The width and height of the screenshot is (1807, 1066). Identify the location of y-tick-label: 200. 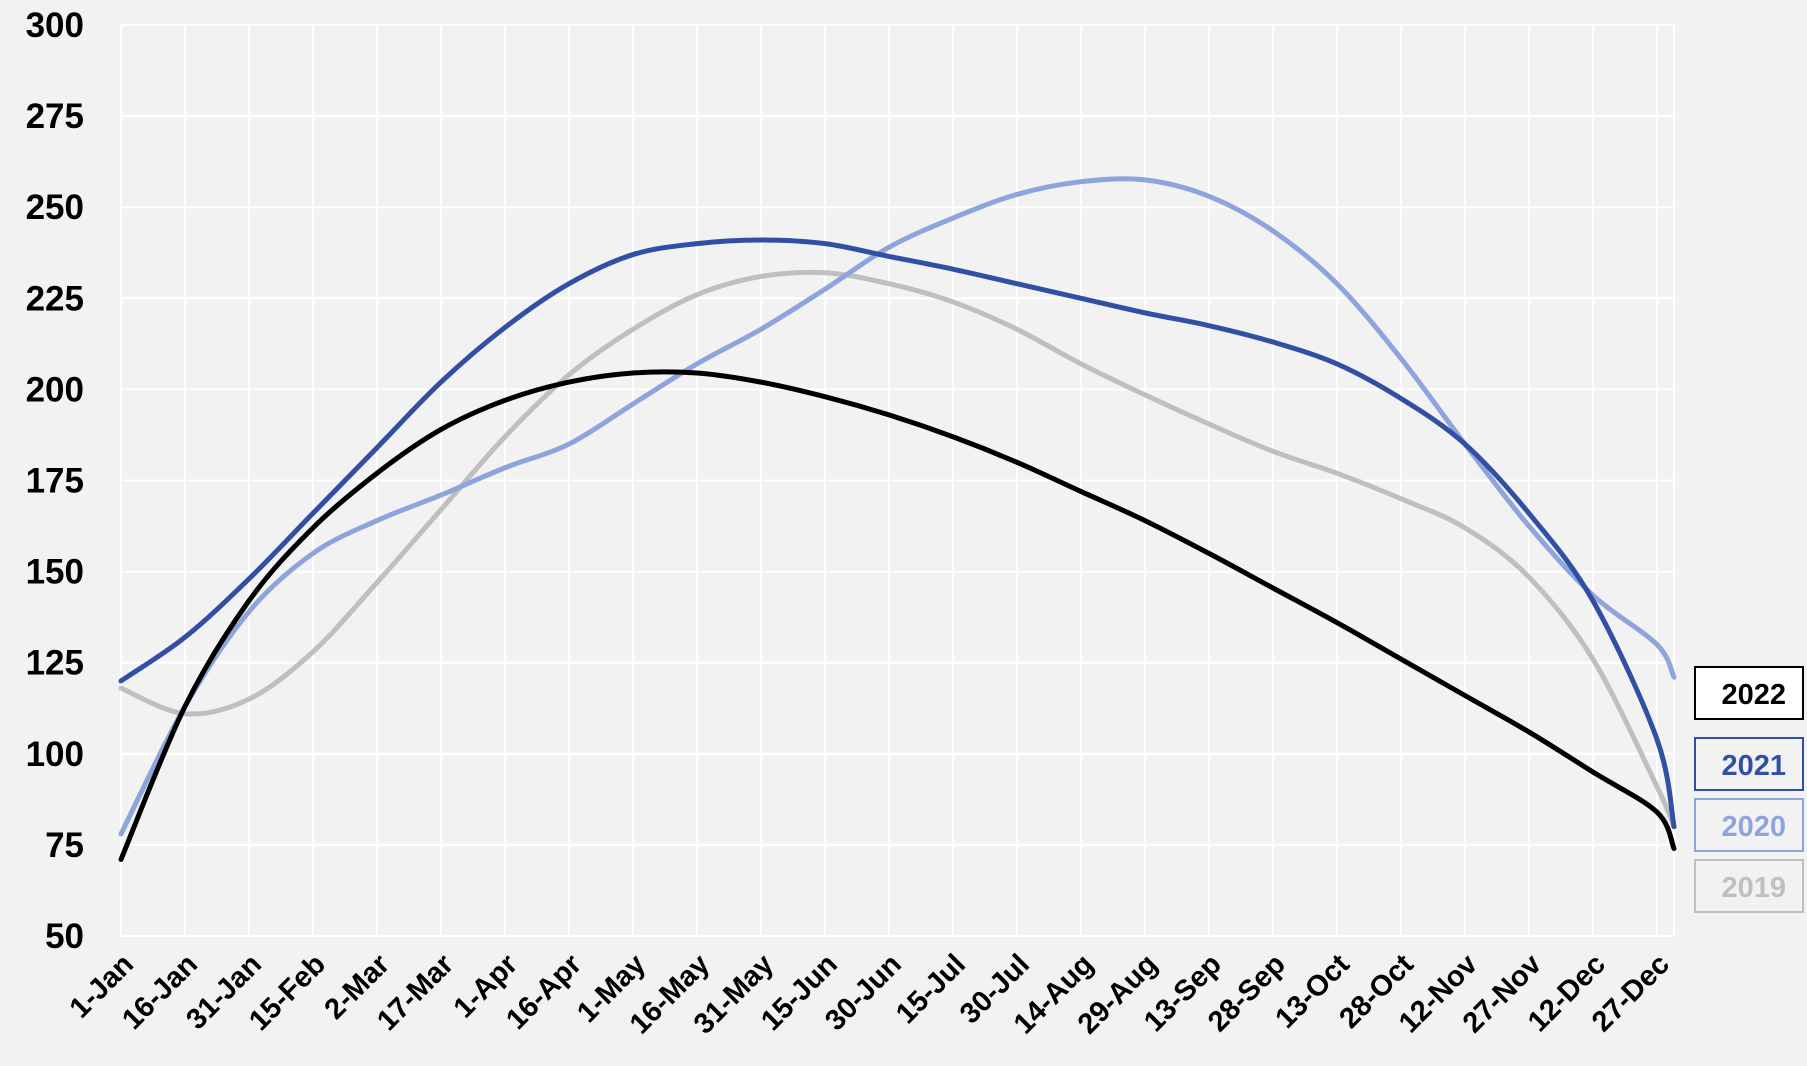
(55, 389).